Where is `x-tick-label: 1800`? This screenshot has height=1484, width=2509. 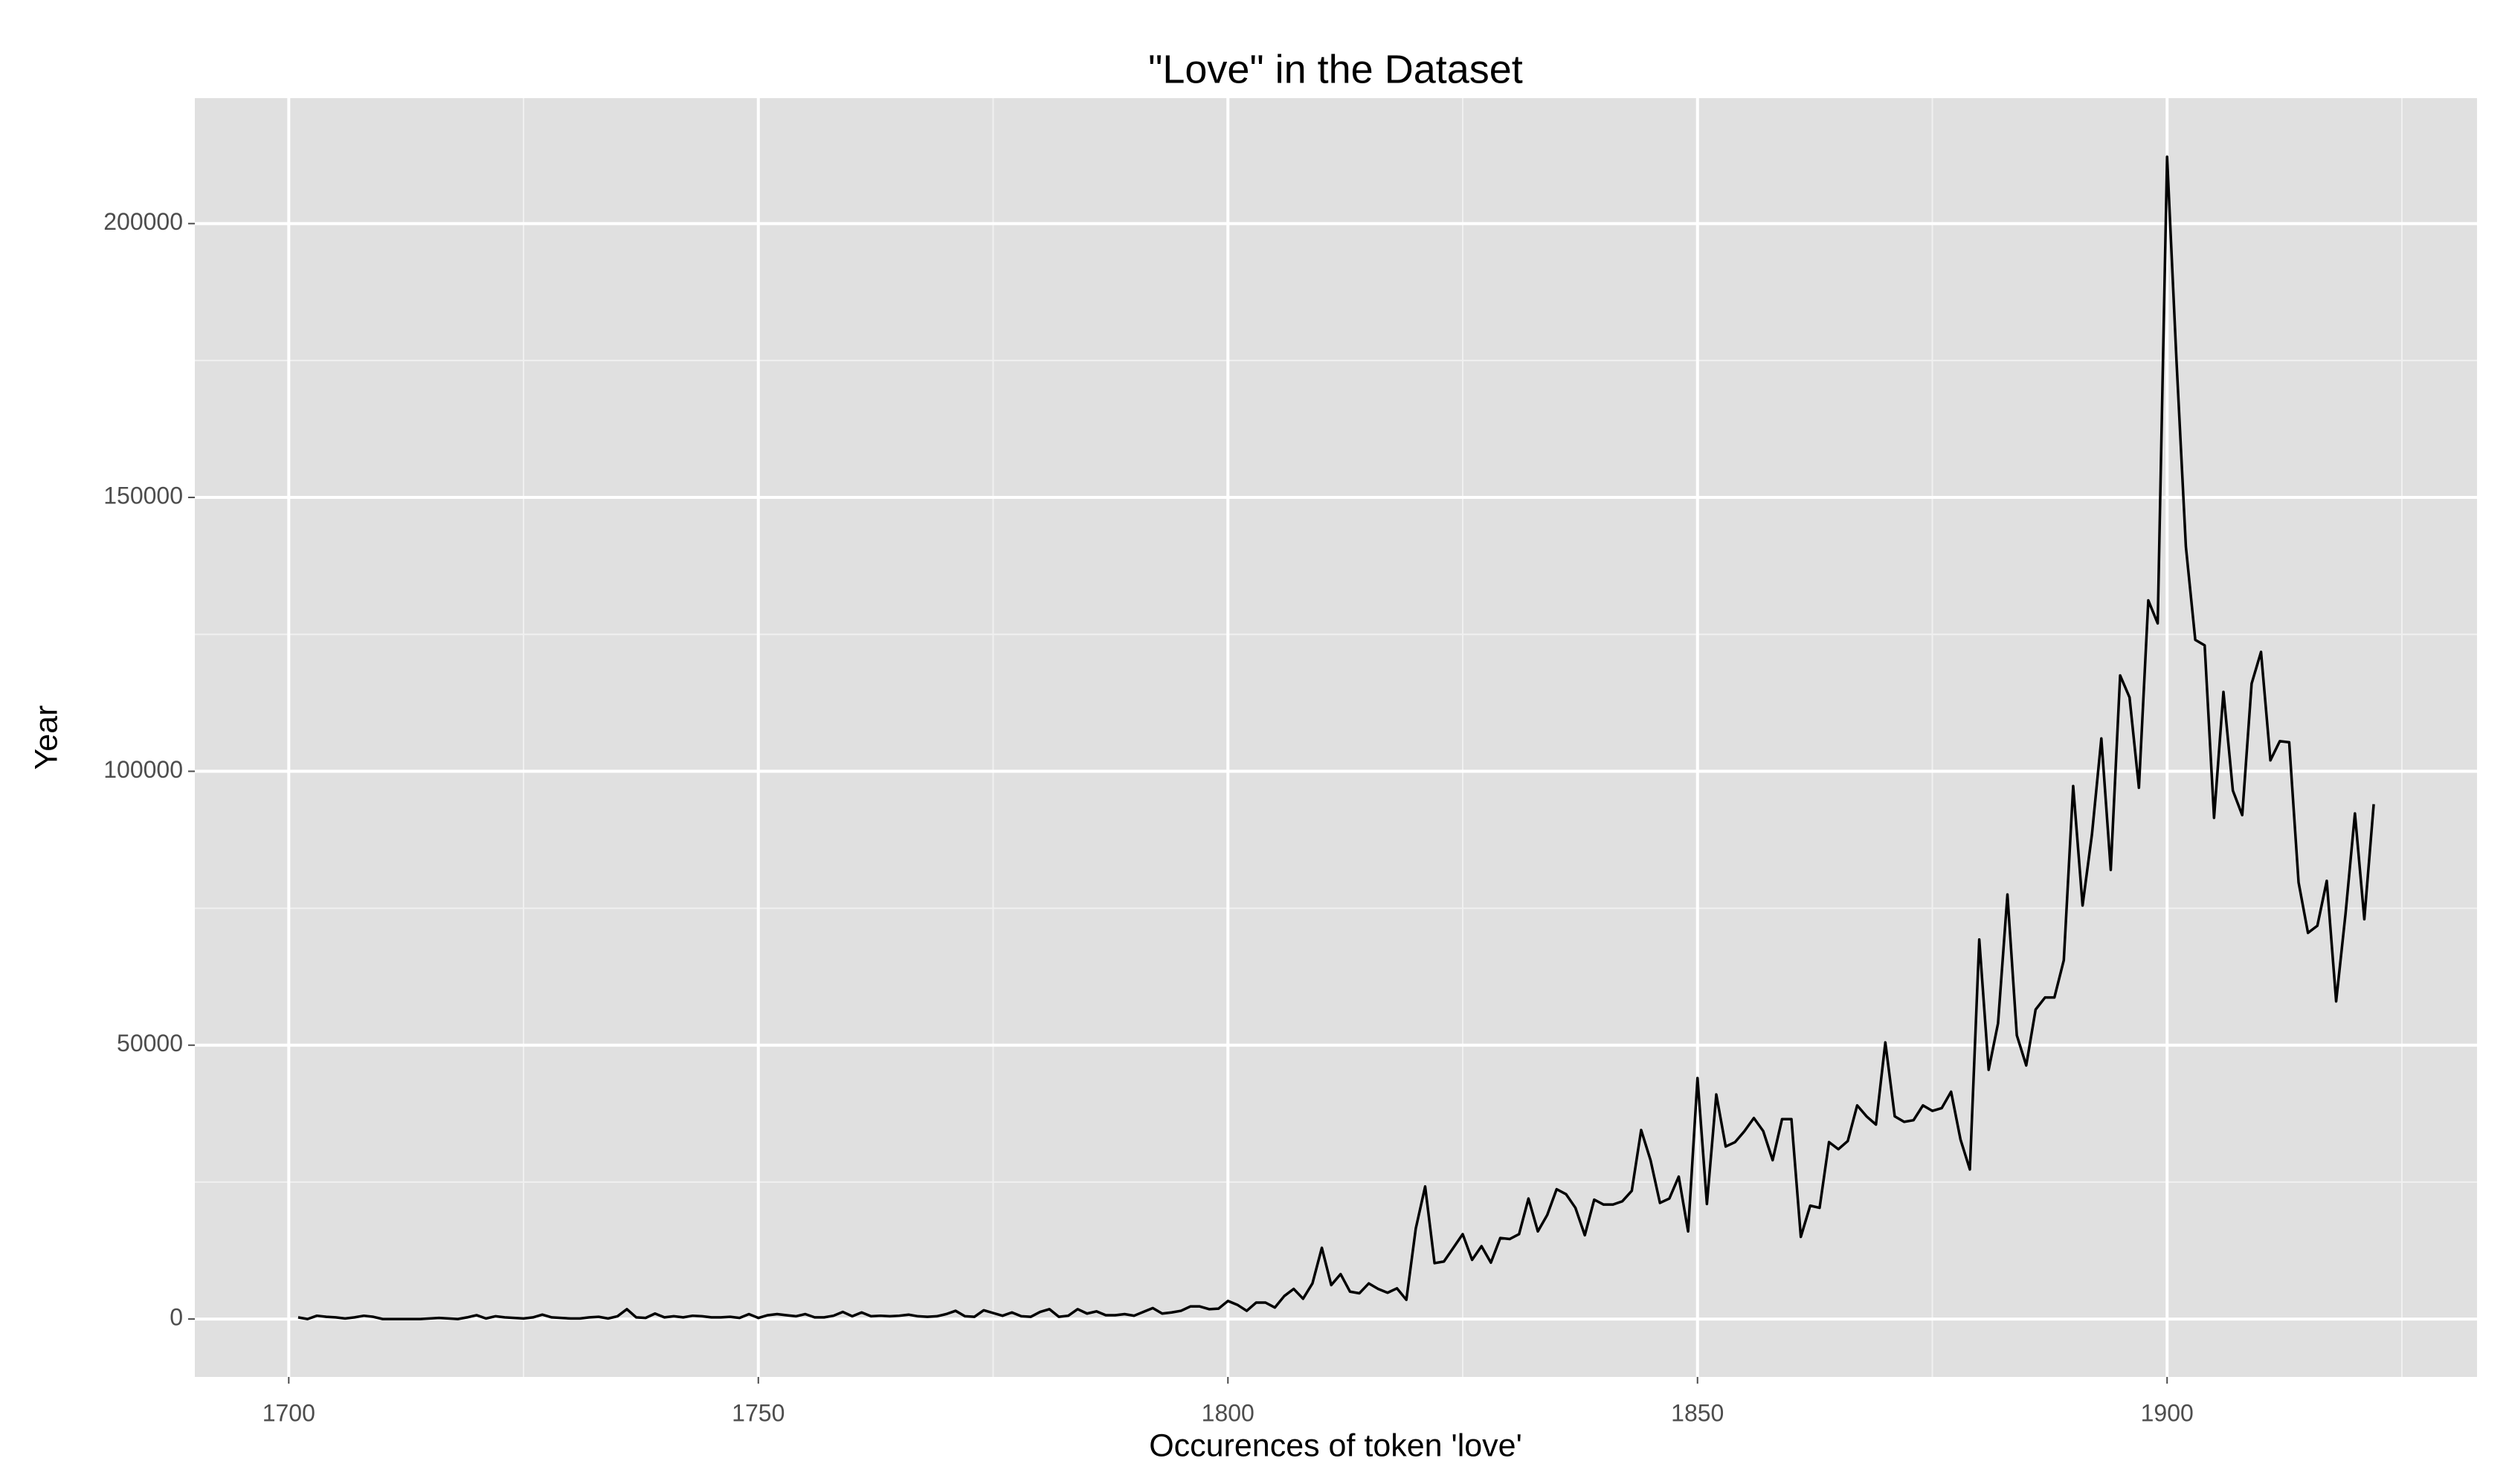
x-tick-label: 1800 is located at coordinates (1228, 1412).